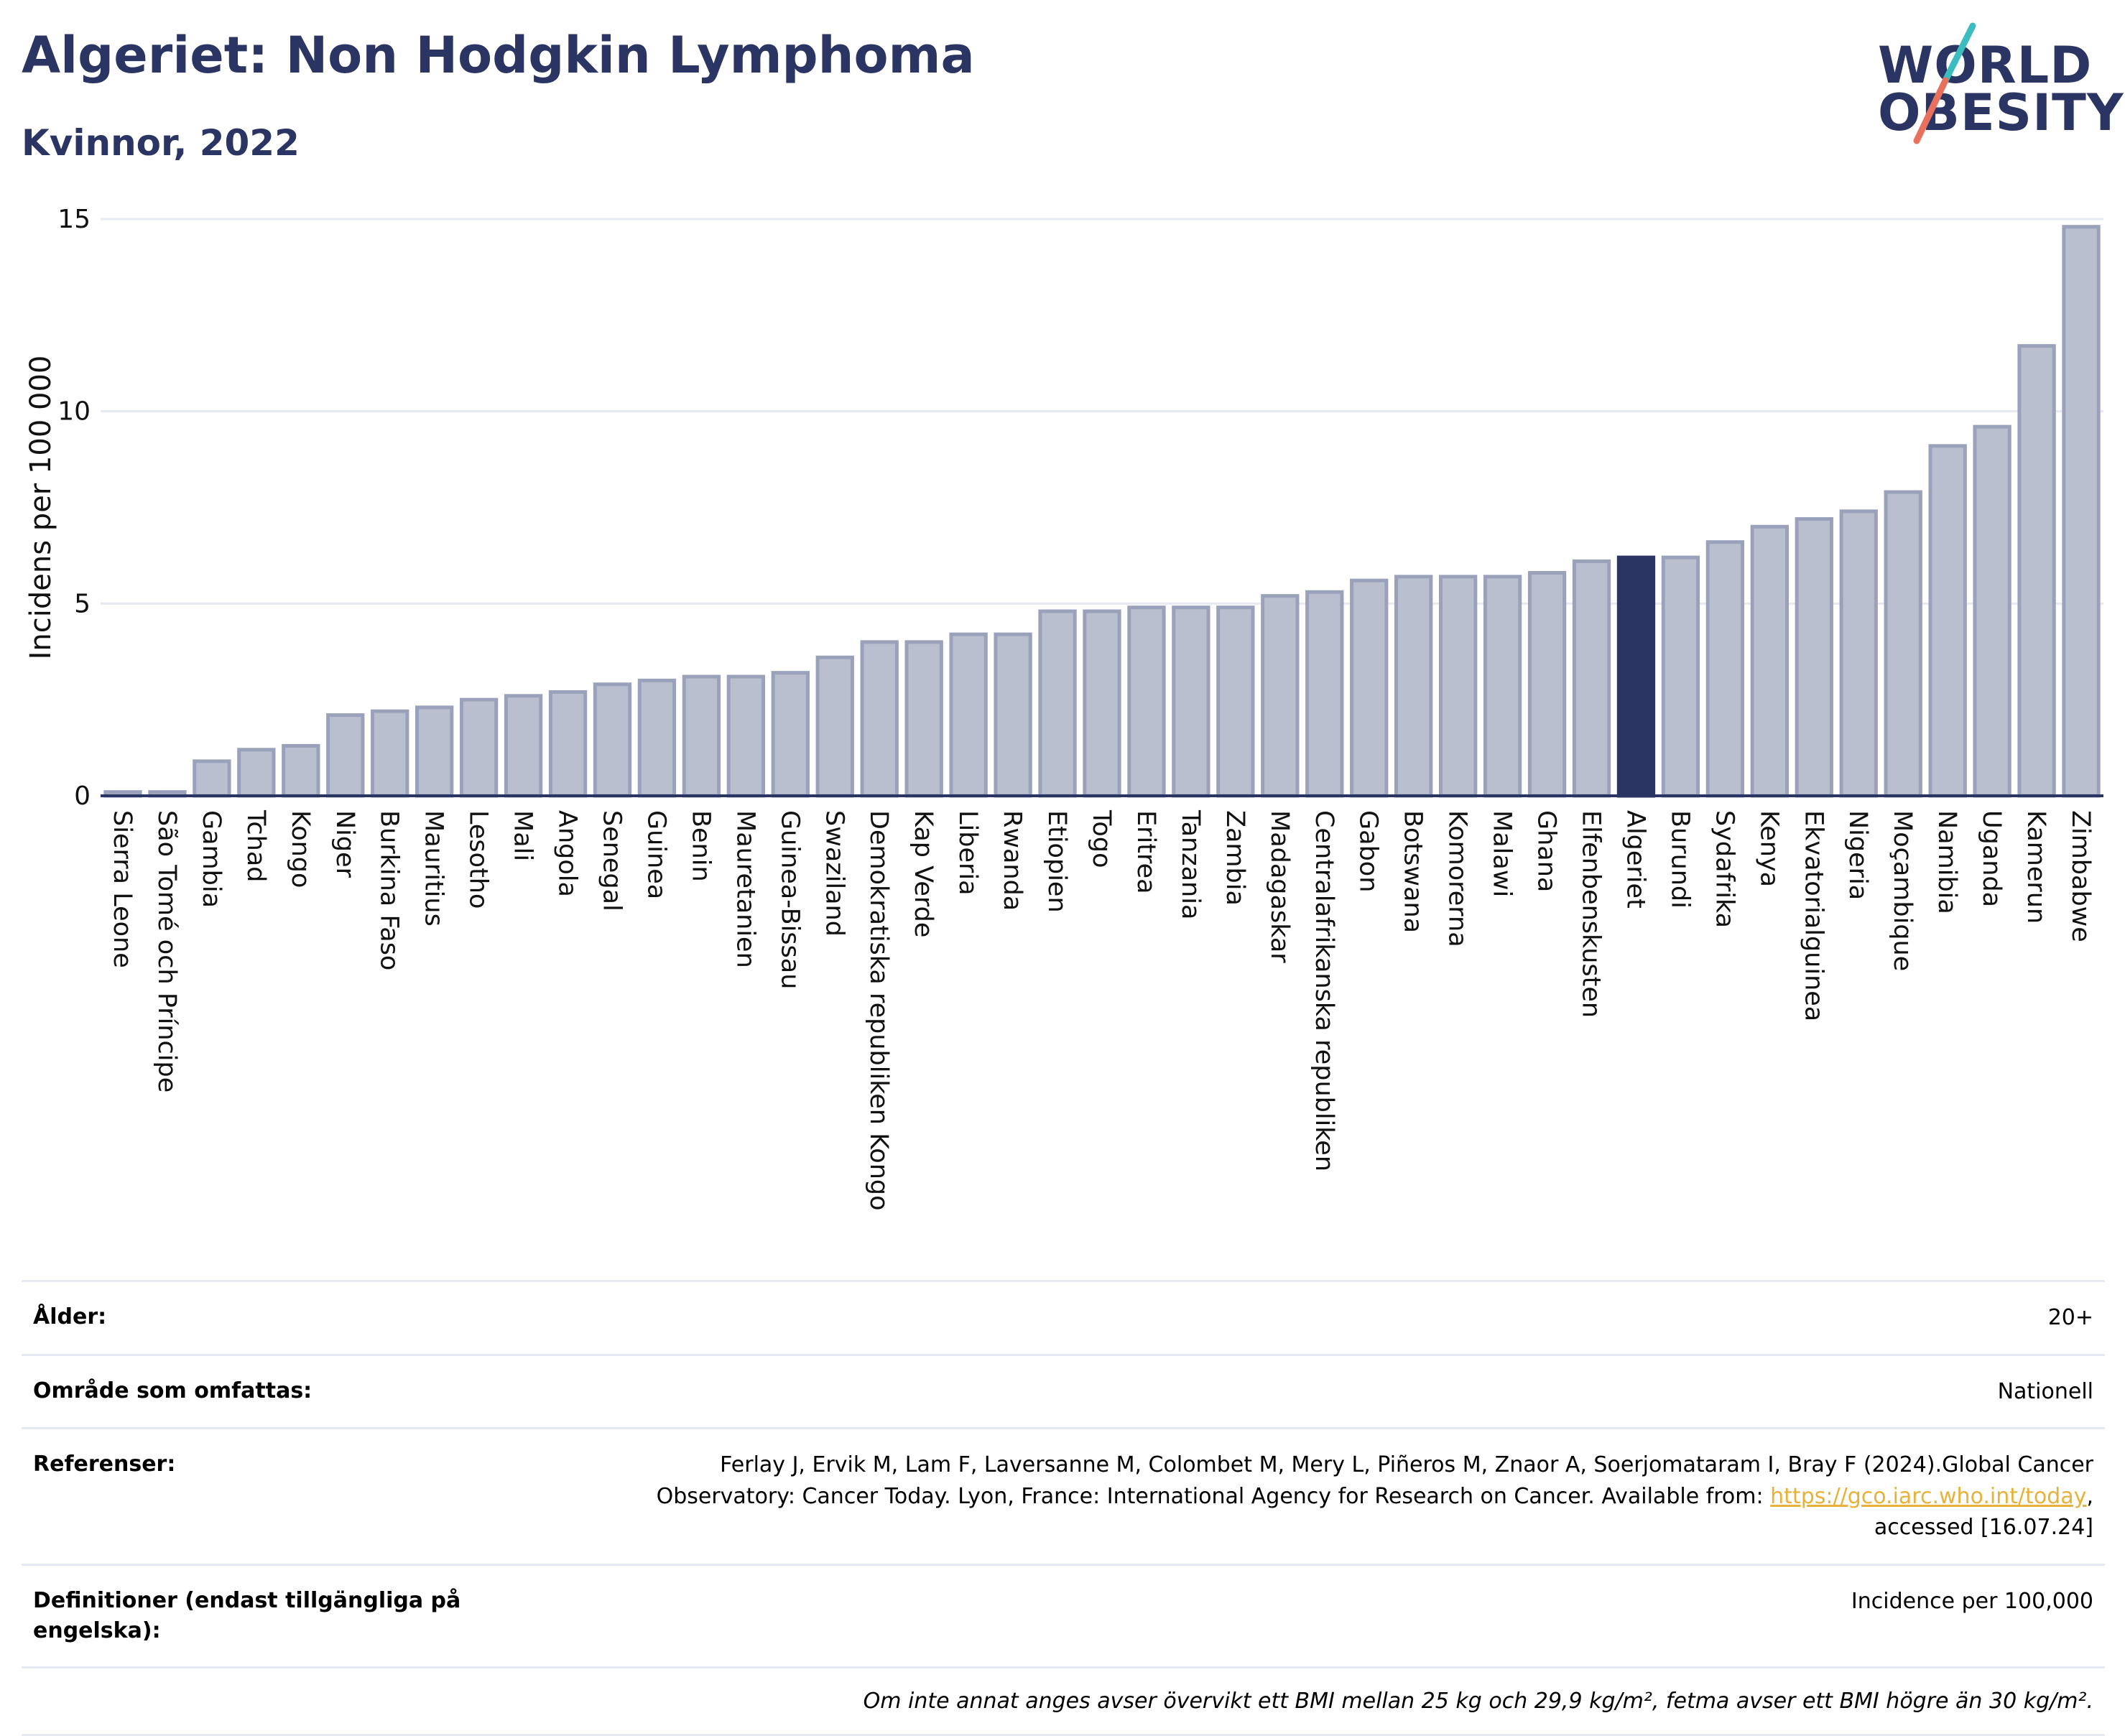  I want to click on x-tick-label: Elfenbenskusten, so click(1591, 914).